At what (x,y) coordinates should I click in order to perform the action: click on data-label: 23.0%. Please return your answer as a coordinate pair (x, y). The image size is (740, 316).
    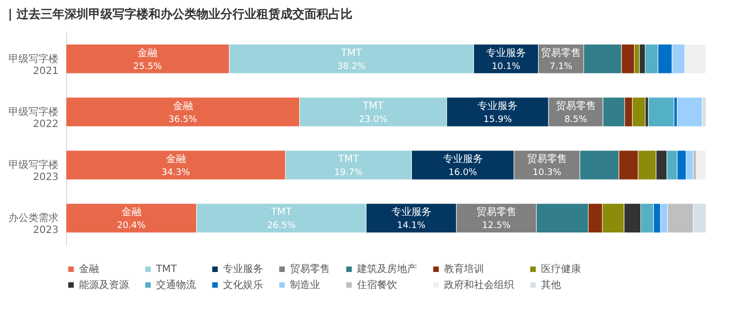
    Looking at the image, I should click on (373, 119).